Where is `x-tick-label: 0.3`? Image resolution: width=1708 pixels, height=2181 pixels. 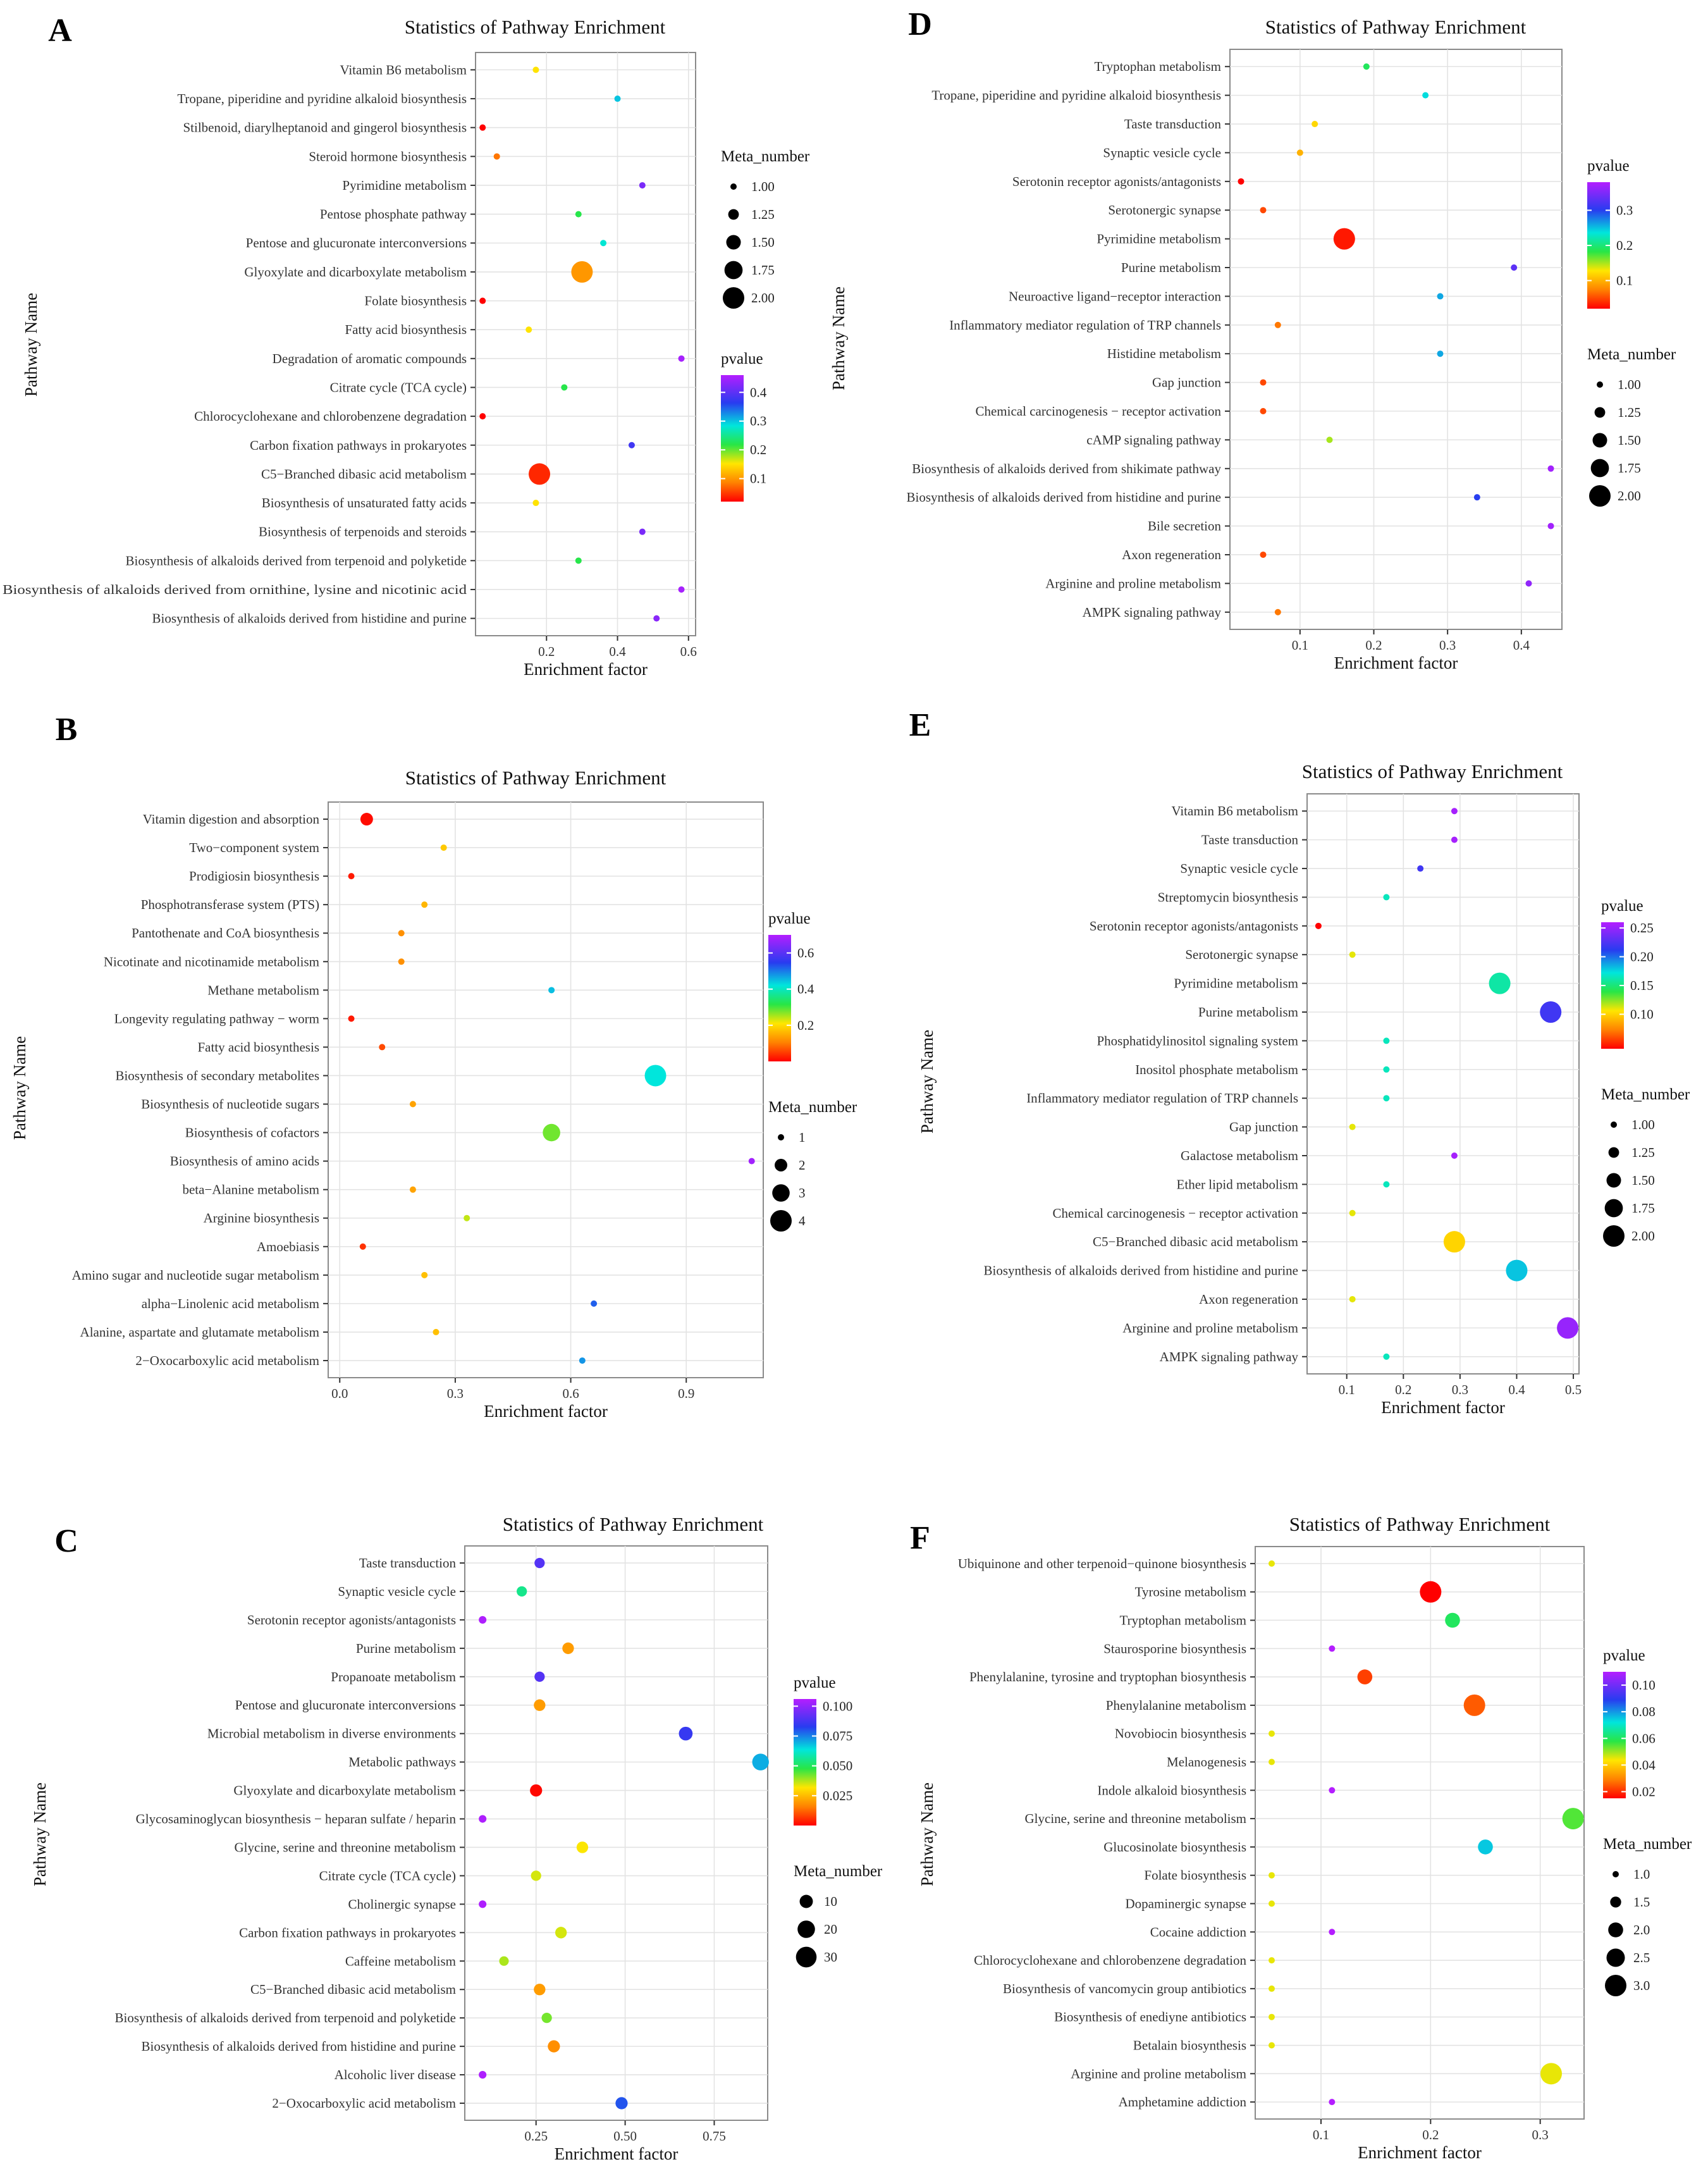
x-tick-label: 0.3 is located at coordinates (1540, 2134).